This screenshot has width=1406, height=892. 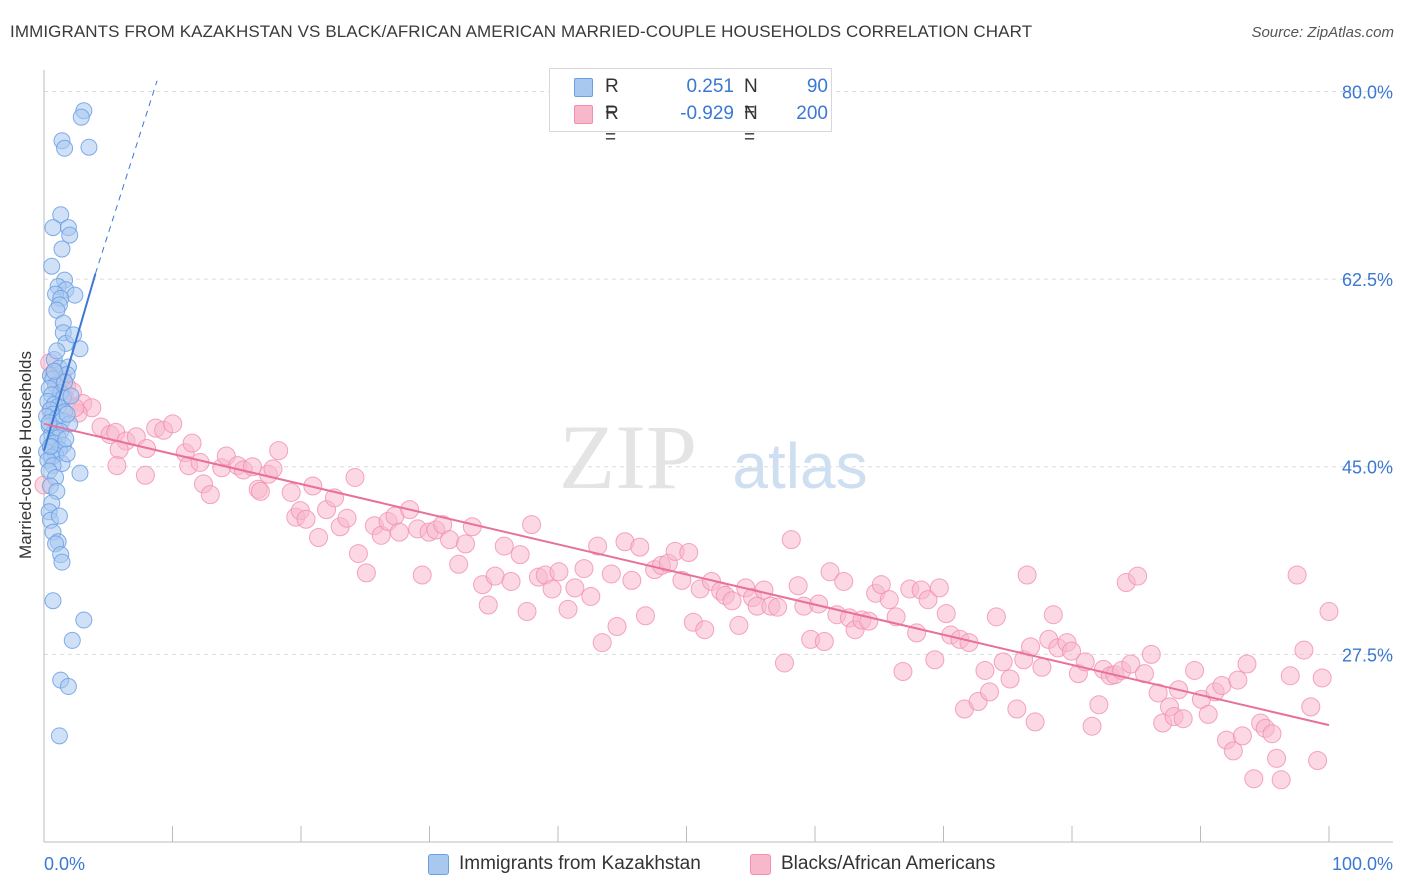 I want to click on bottom-legend-swatch-blue, so click(x=438, y=864).